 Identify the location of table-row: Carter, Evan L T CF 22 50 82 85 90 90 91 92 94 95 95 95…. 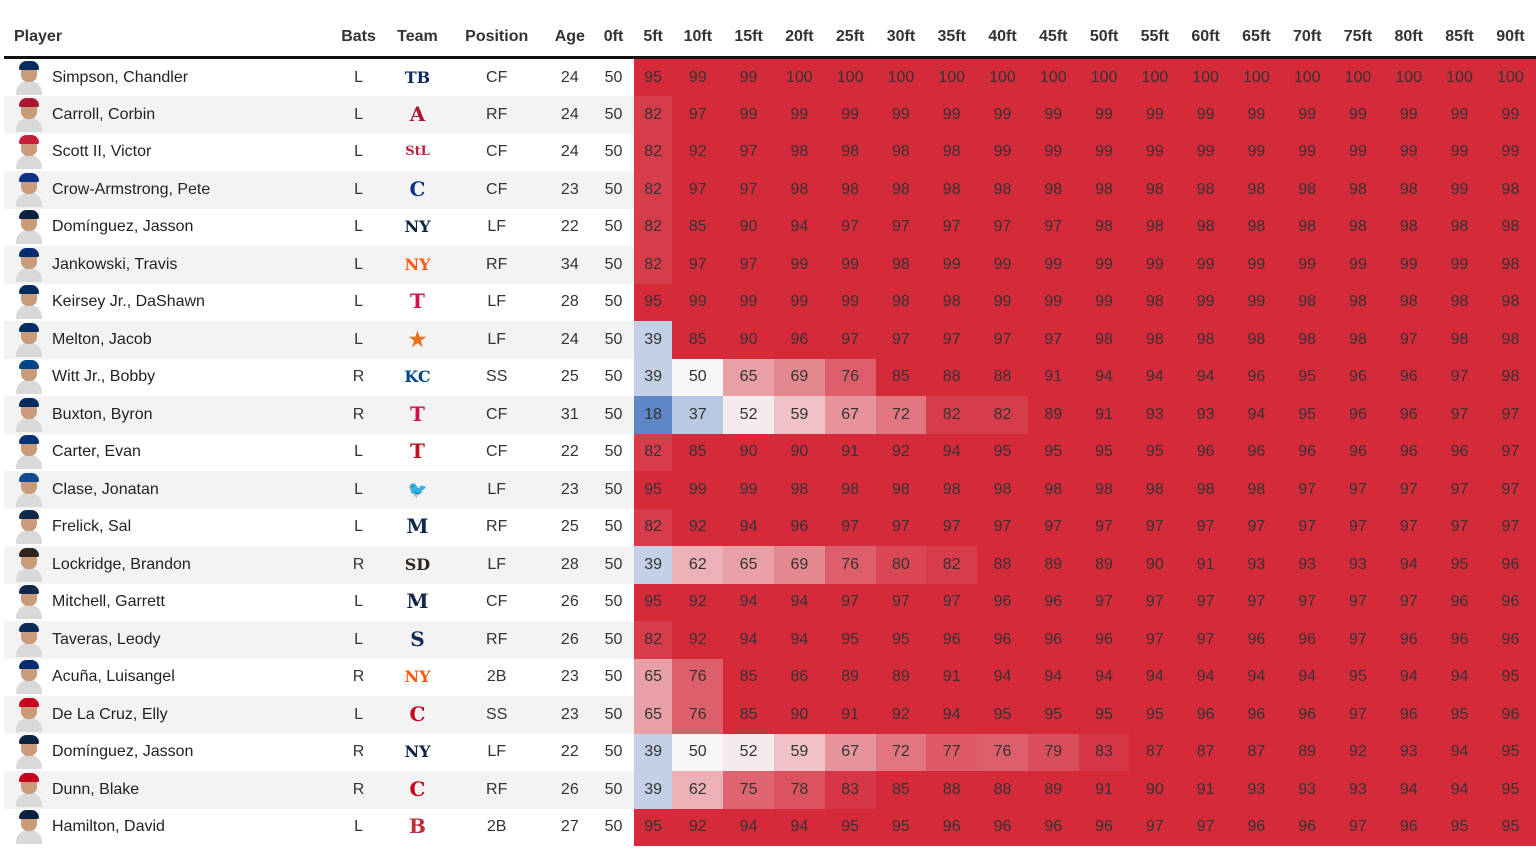
(770, 452).